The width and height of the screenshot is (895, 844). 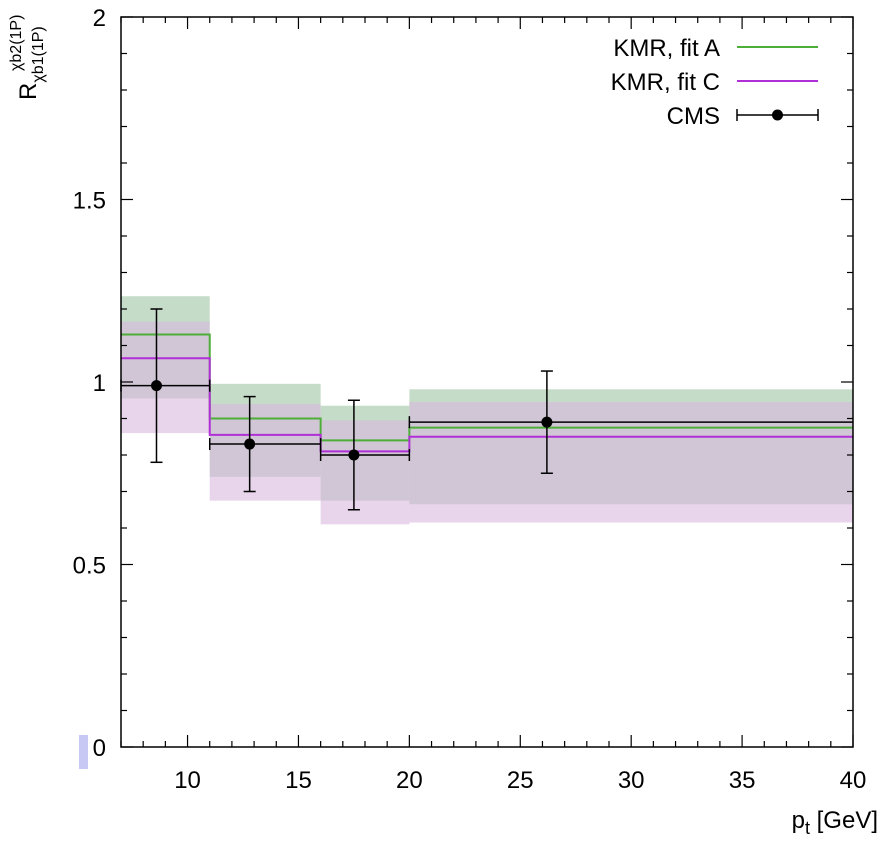 I want to click on x-tick-label-20: 20, so click(x=409, y=780).